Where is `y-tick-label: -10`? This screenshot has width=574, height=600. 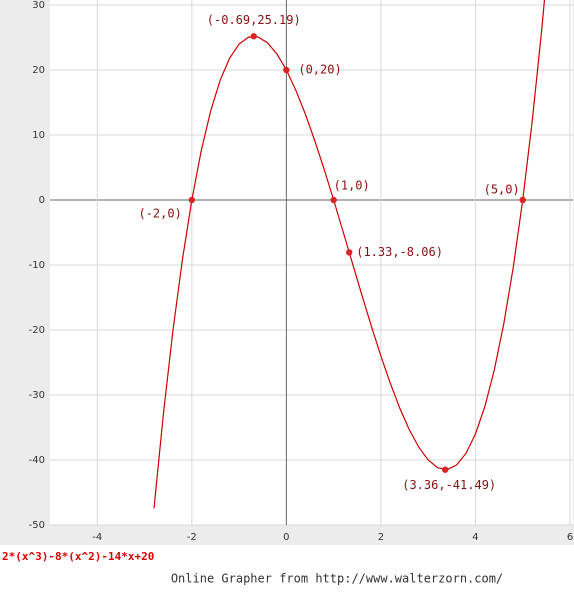 y-tick-label: -10 is located at coordinates (37, 265).